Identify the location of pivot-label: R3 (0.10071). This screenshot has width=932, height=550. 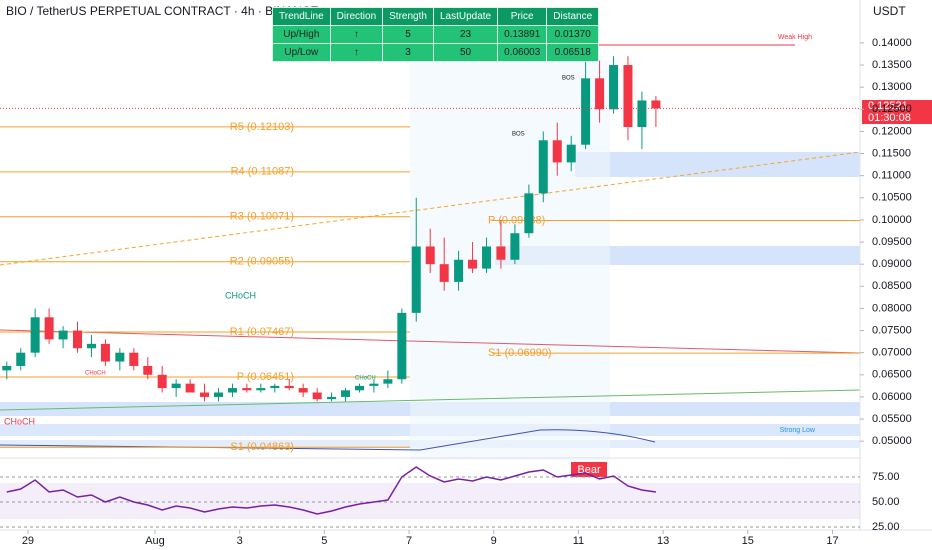
(262, 217).